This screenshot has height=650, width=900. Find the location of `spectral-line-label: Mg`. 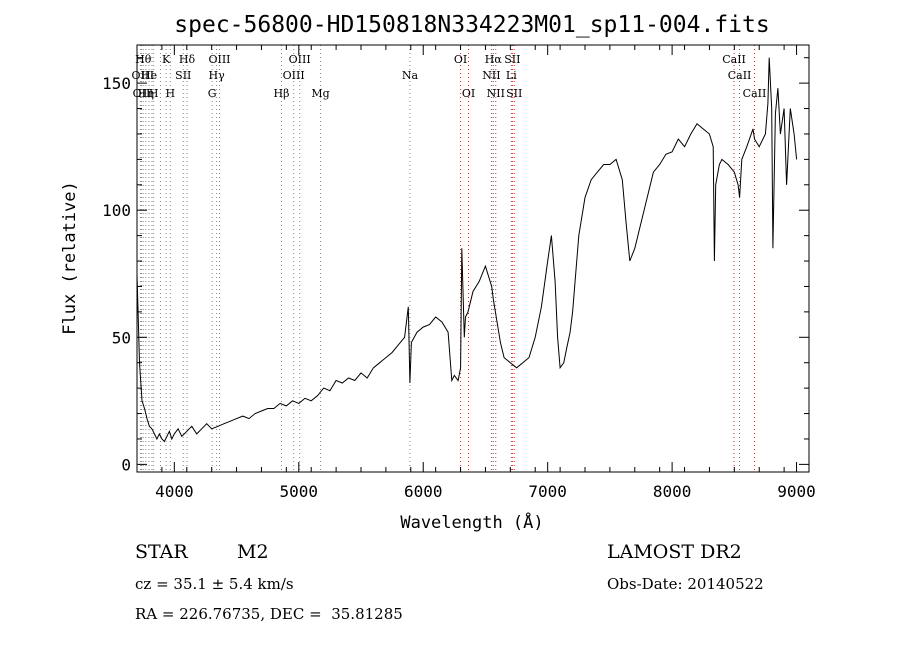

spectral-line-label: Mg is located at coordinates (320, 93).